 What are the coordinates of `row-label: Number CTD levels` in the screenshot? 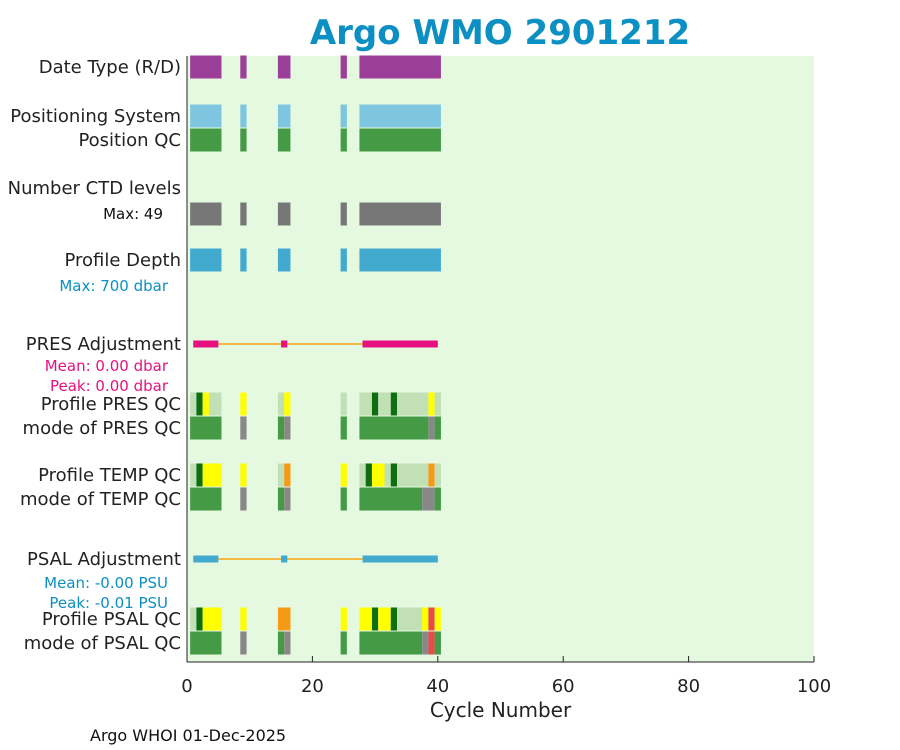 It's located at (94, 188).